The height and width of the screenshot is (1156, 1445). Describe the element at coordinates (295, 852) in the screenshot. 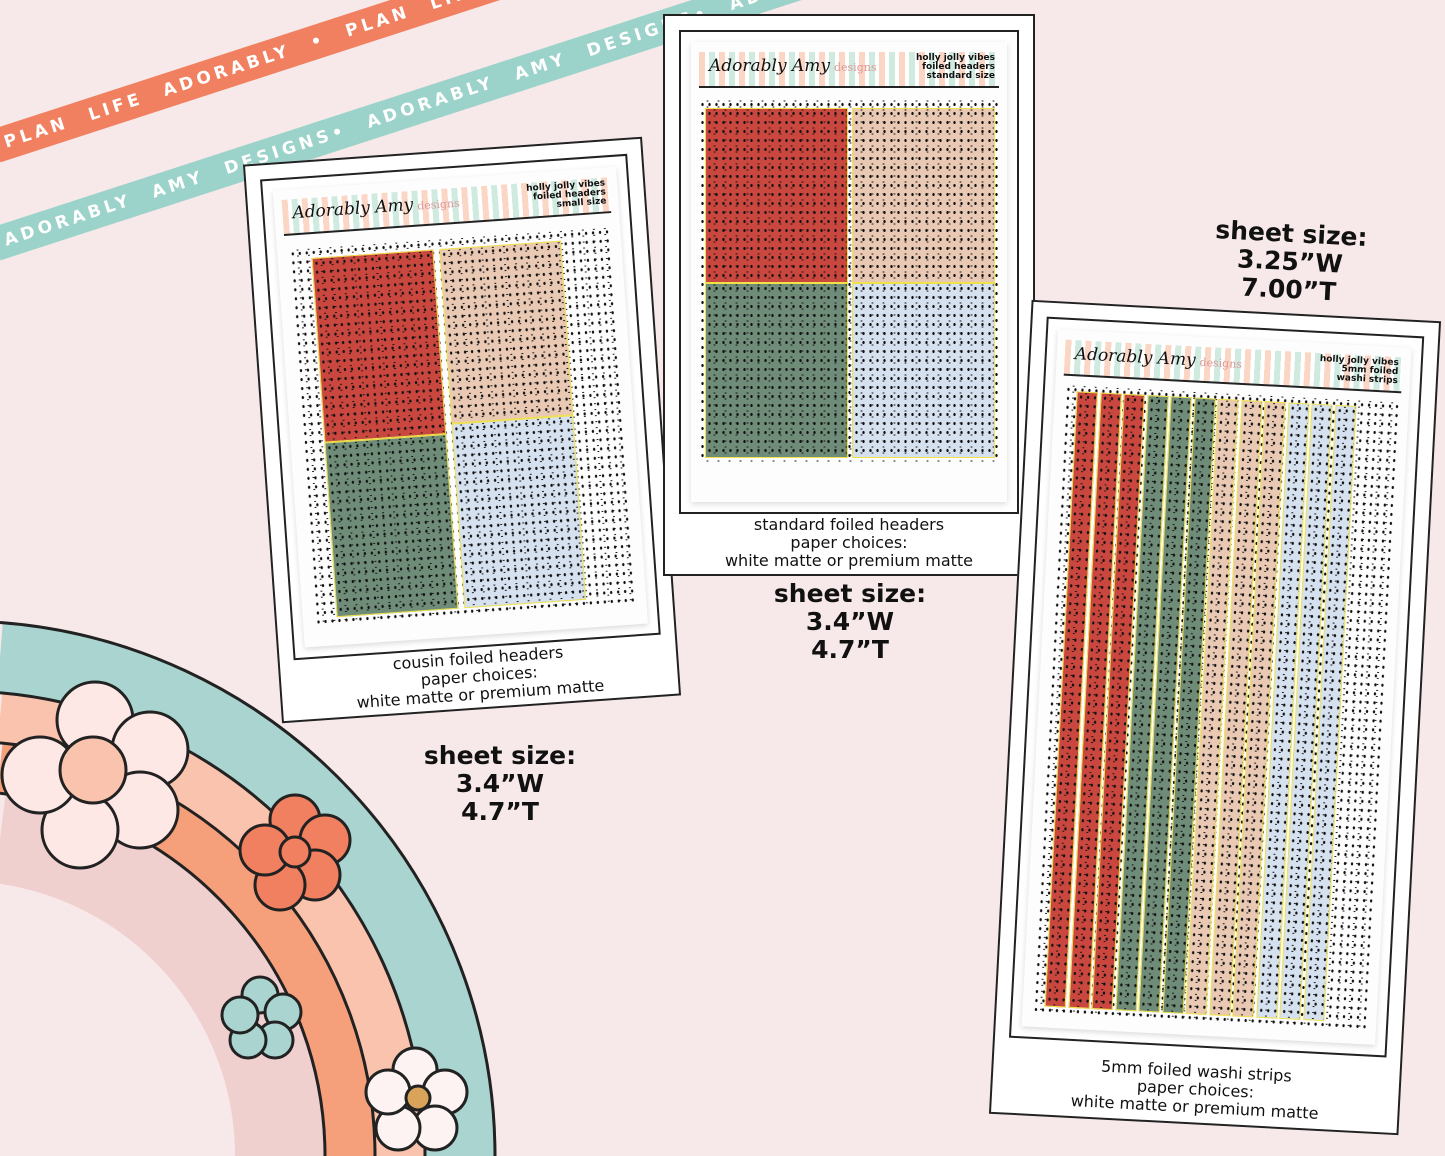

I see `orange-flower-icon` at that location.